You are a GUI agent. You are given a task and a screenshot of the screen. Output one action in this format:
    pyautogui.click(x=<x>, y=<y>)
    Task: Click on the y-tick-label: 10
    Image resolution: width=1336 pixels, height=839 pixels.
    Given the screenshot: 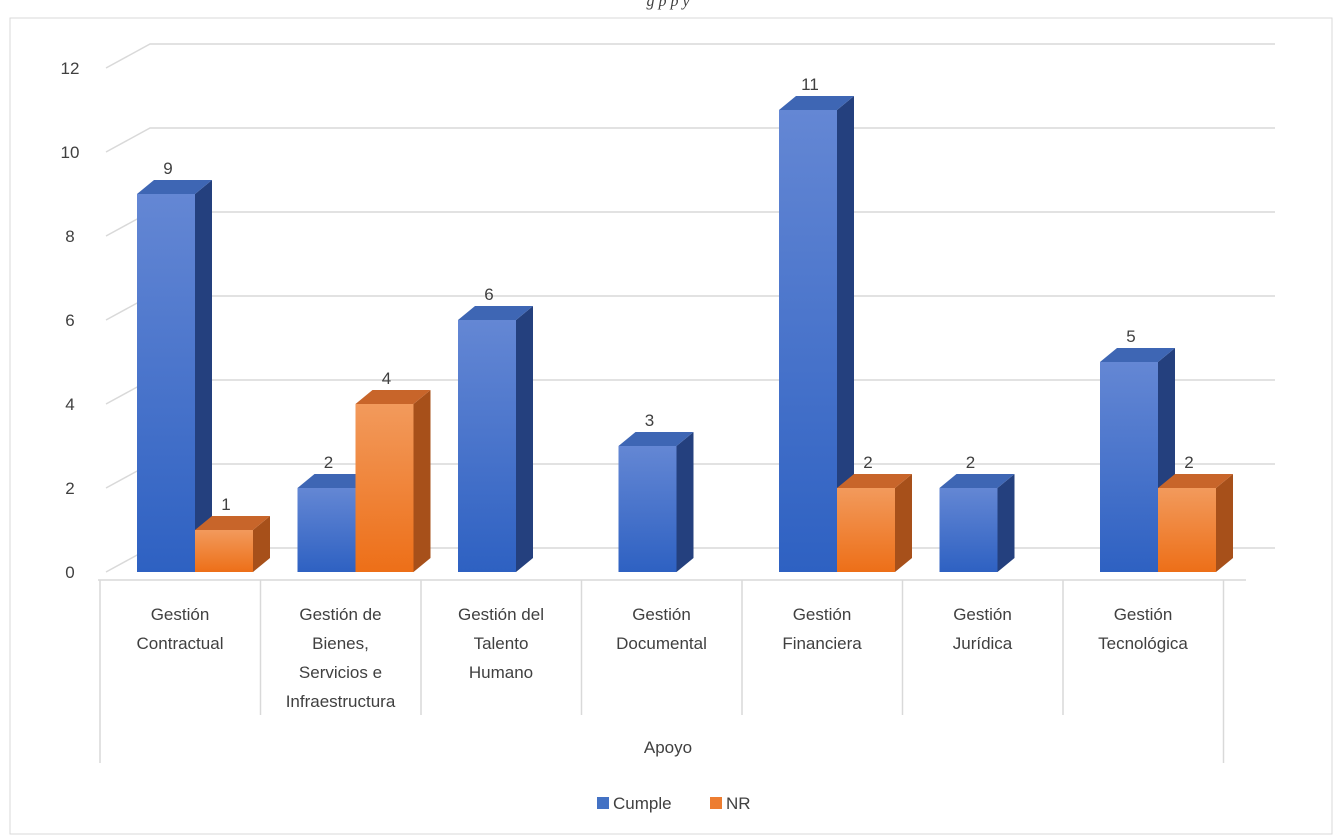 What is the action you would take?
    pyautogui.click(x=70, y=152)
    